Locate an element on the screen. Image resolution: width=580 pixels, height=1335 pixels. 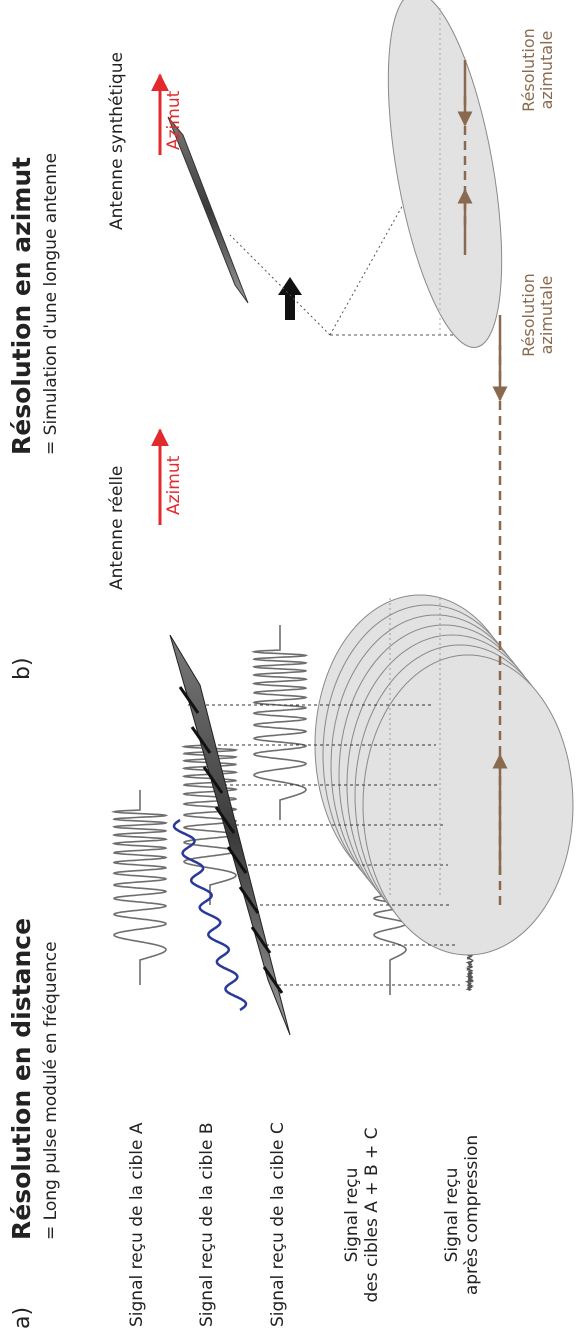
signal-sum-line1: Signal reçu is located at coordinates (352, 1215).